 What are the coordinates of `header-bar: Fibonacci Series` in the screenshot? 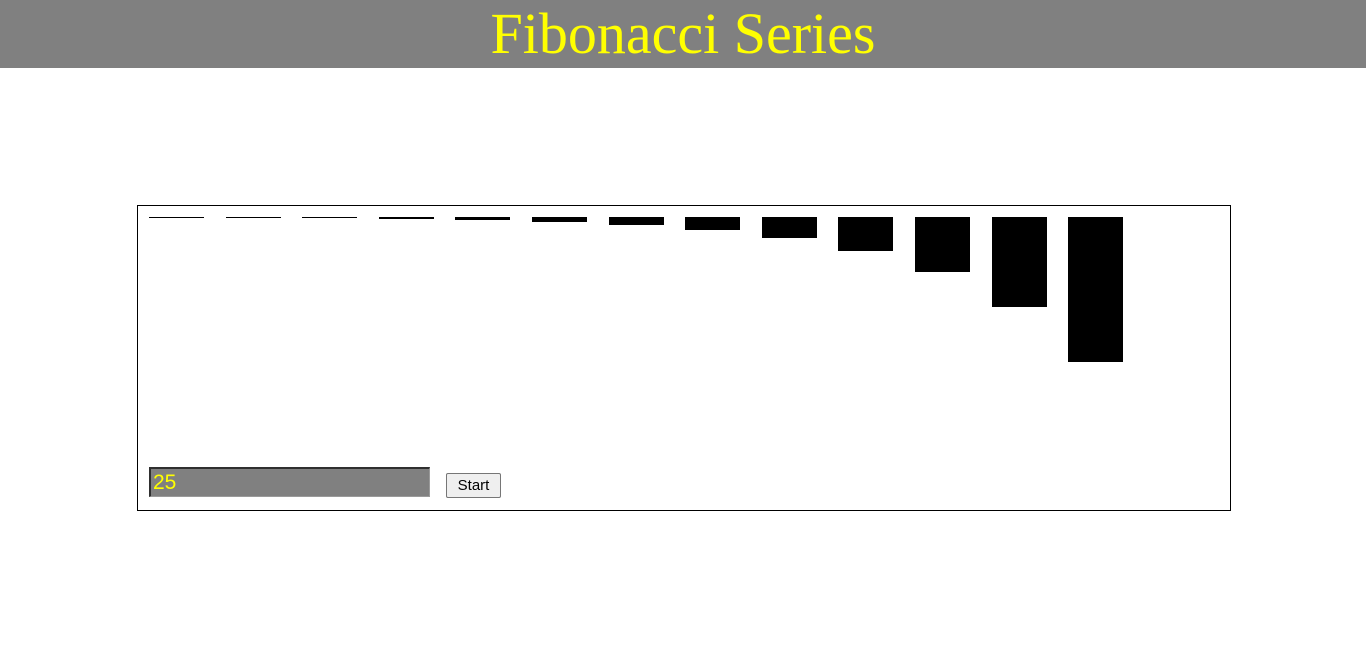 It's located at (683, 34).